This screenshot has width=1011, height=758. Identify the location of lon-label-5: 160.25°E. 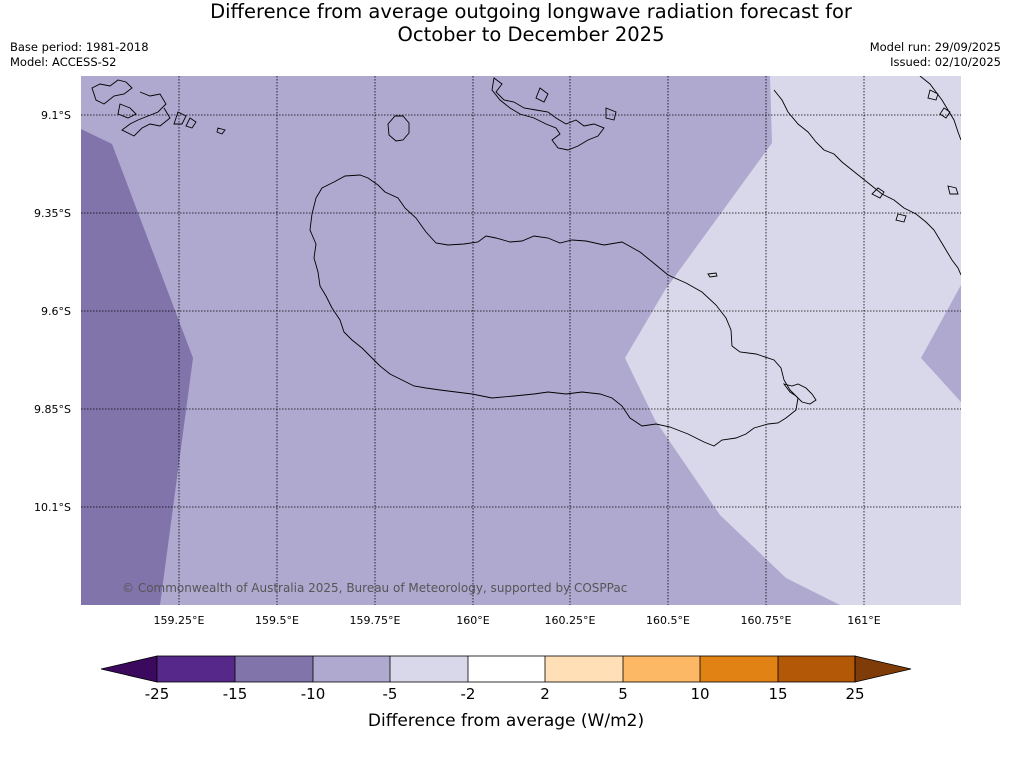
(570, 620).